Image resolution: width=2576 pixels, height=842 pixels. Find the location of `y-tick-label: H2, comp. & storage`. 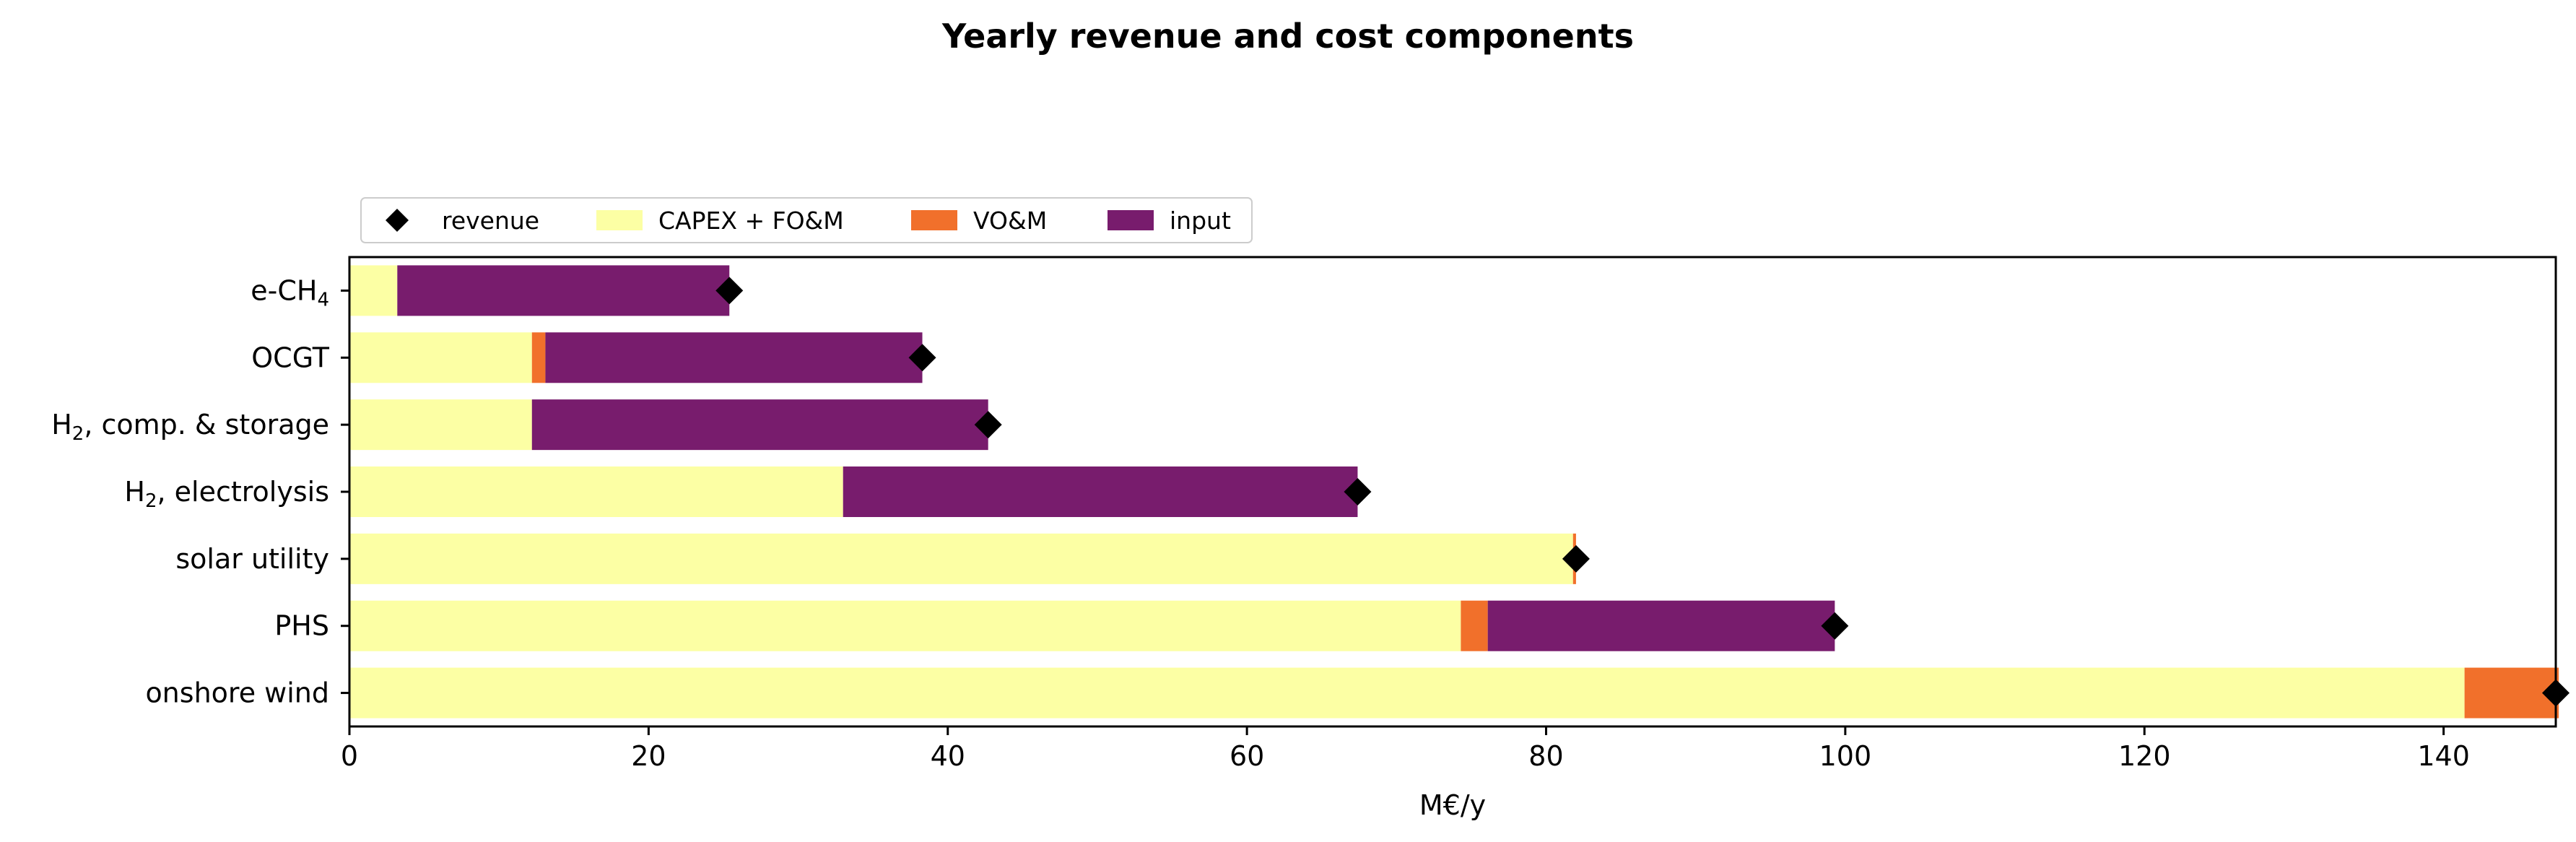

y-tick-label: H2, comp. & storage is located at coordinates (190, 427).